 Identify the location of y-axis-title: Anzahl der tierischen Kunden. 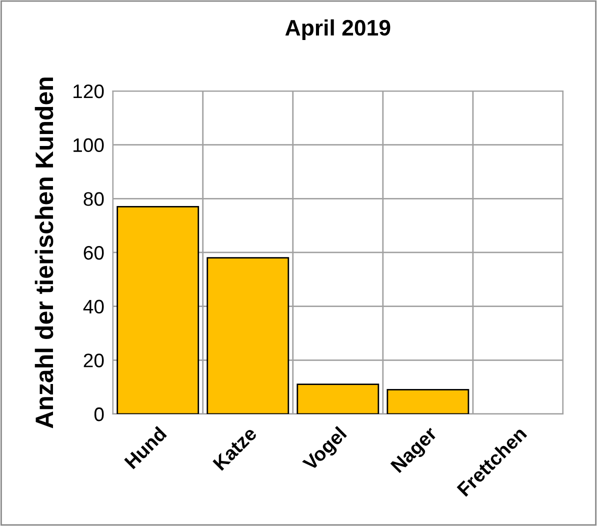
(44, 253).